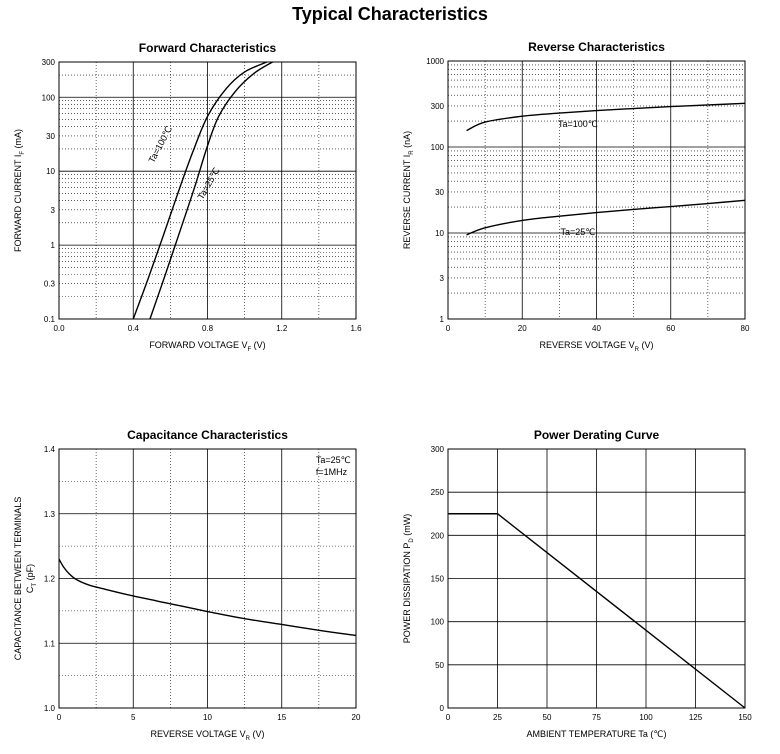  What do you see at coordinates (207, 435) in the screenshot?
I see `chart-title: Capacitance Characteristics` at bounding box center [207, 435].